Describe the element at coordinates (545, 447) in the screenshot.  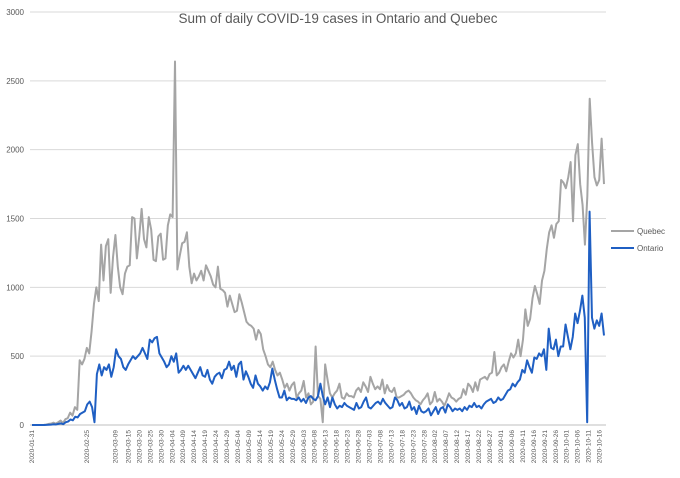
I see `x-tick-label: 2020-09-21` at that location.